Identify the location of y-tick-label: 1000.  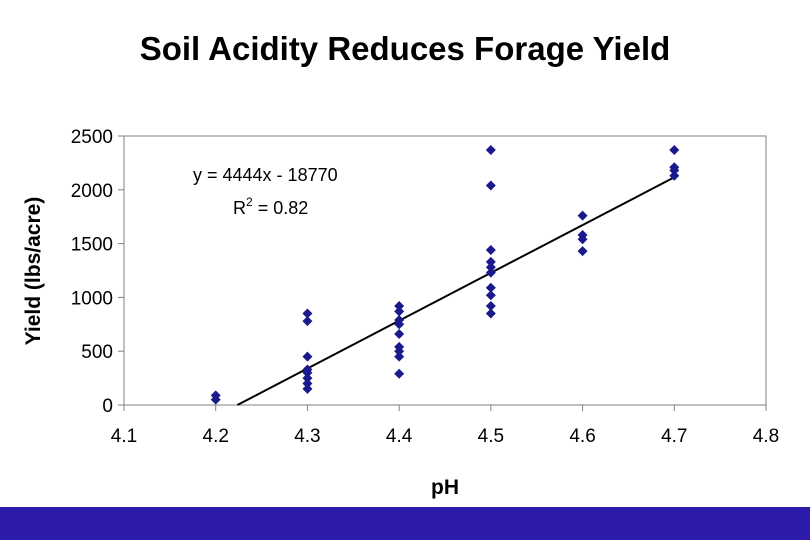
(92, 298).